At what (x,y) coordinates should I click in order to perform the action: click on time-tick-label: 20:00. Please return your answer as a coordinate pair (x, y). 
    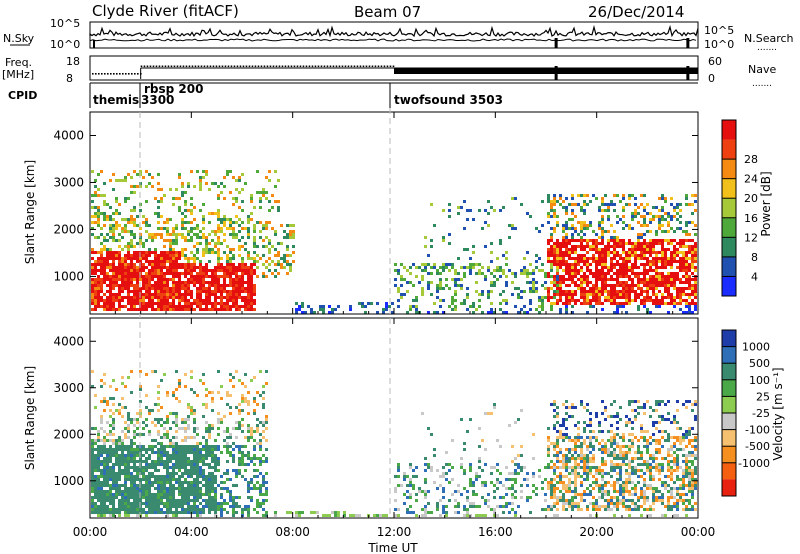
    Looking at the image, I should click on (596, 532).